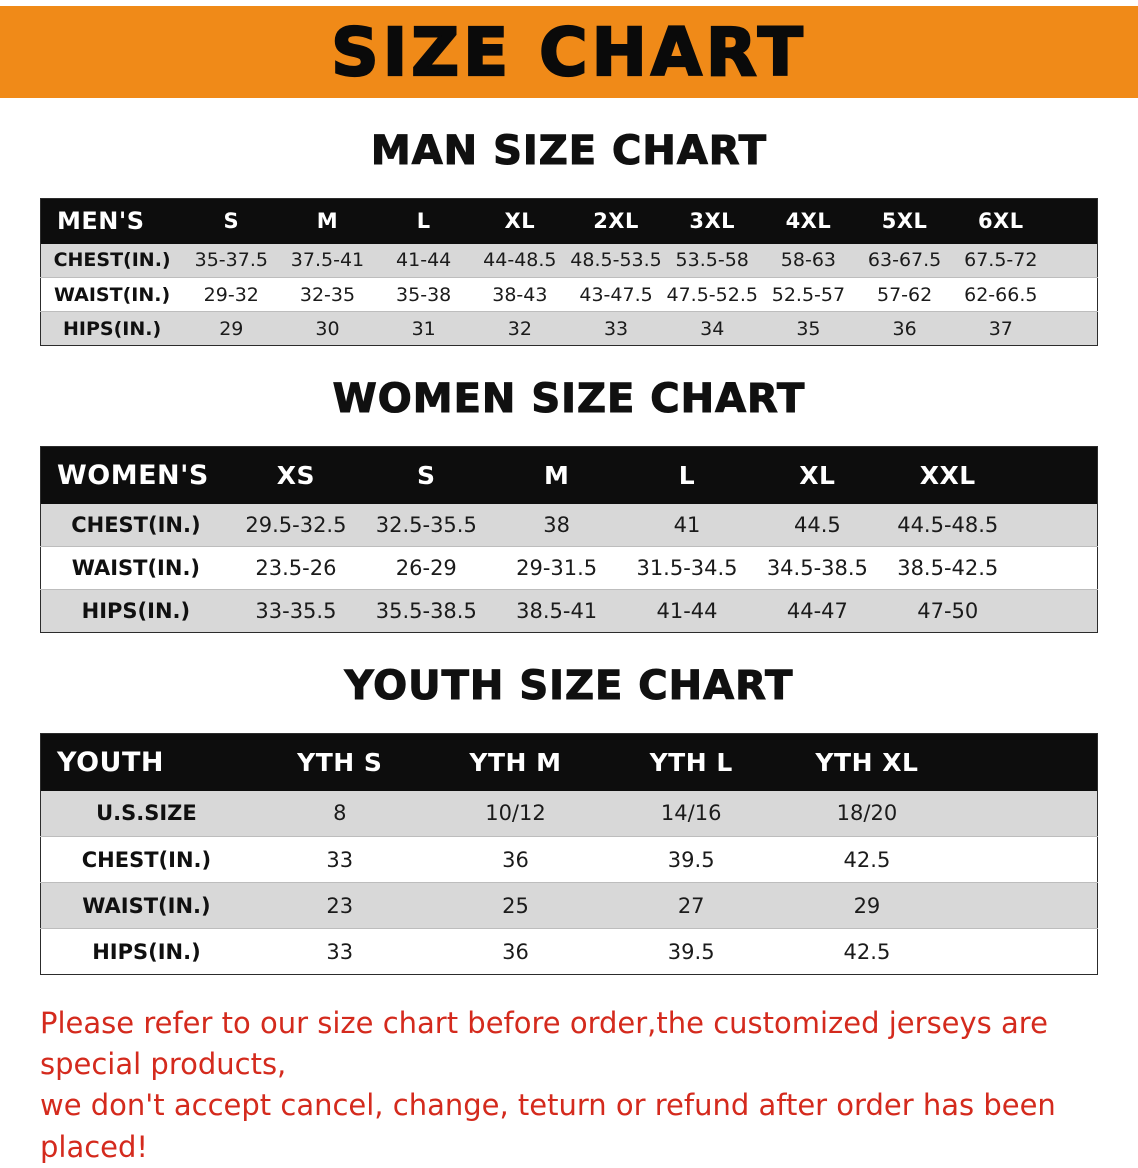  Describe the element at coordinates (808, 260) in the screenshot. I see `table-cell: 58-63` at that location.